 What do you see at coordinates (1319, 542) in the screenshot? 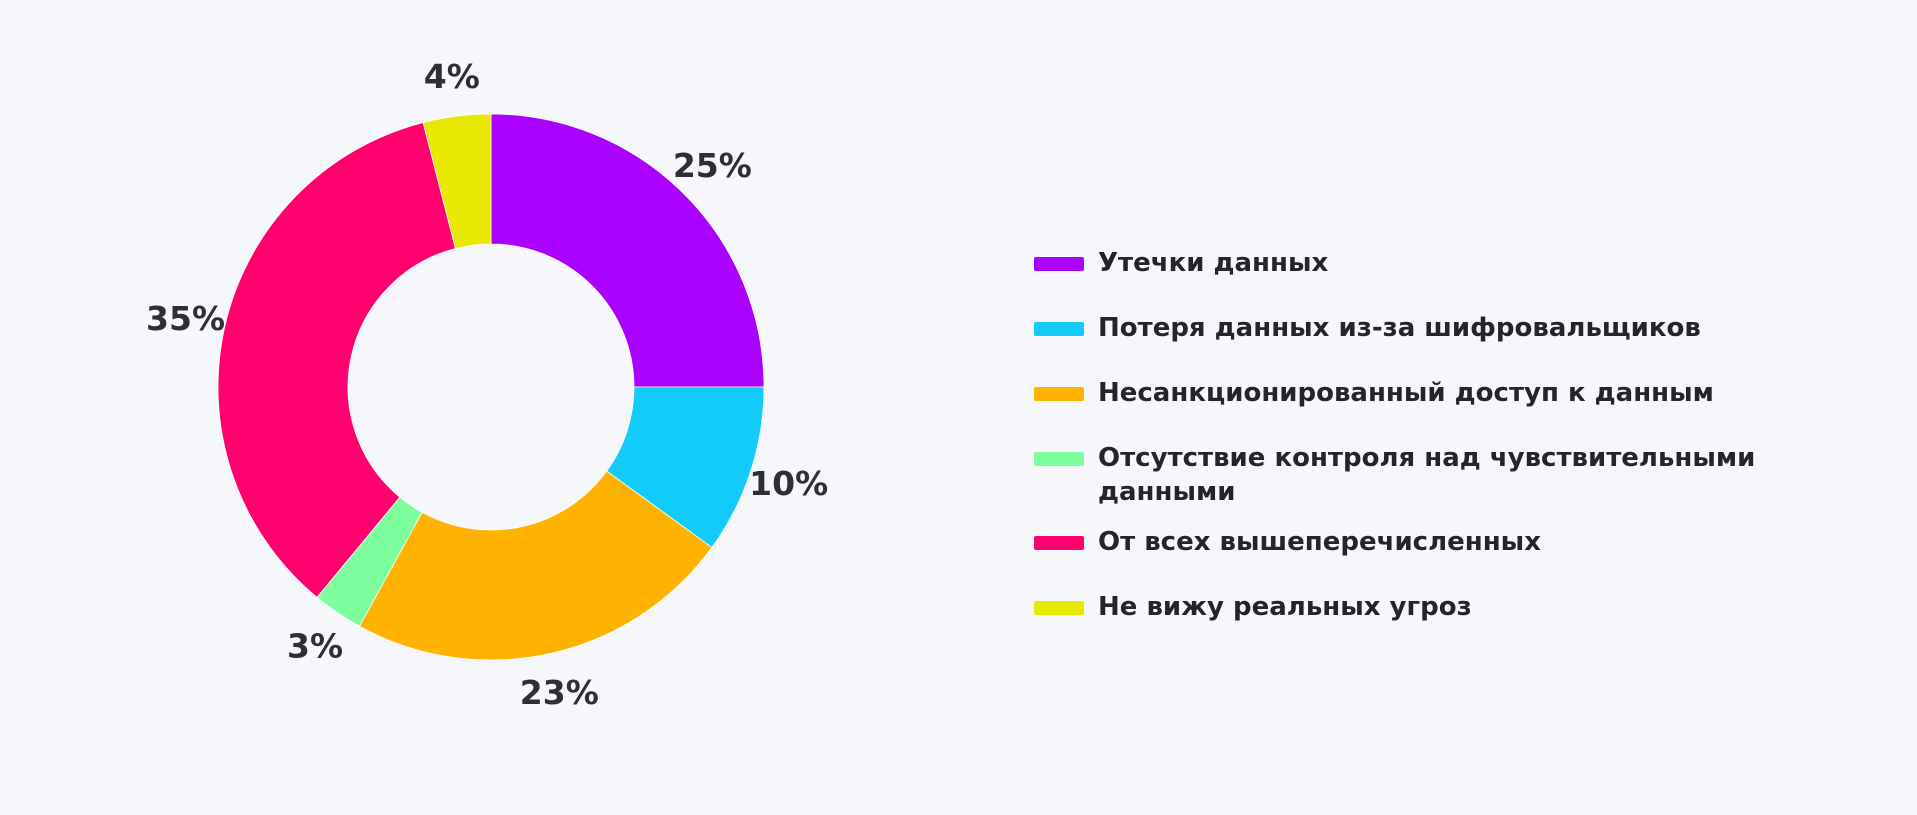
I see `legend-label: От всех вышеперечисленных` at bounding box center [1319, 542].